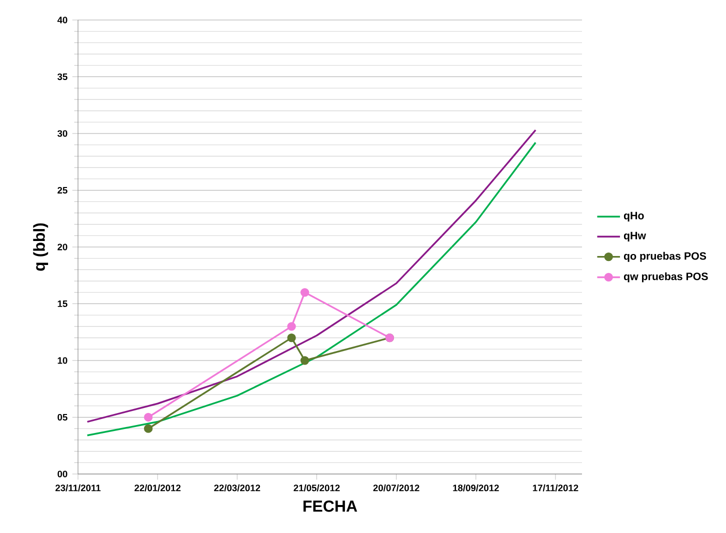 The width and height of the screenshot is (726, 533). What do you see at coordinates (237, 488) in the screenshot?
I see `x-tick-label: 22/03/2012` at bounding box center [237, 488].